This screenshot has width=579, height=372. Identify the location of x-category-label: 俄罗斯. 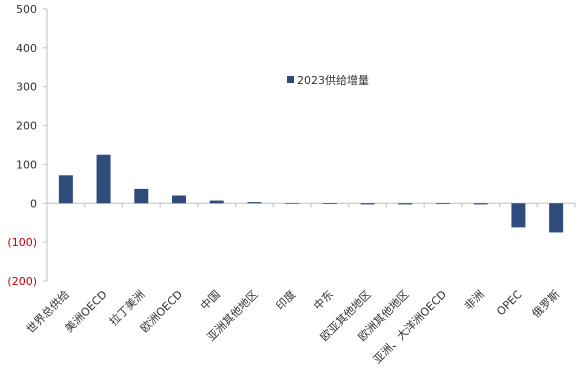
(546, 304).